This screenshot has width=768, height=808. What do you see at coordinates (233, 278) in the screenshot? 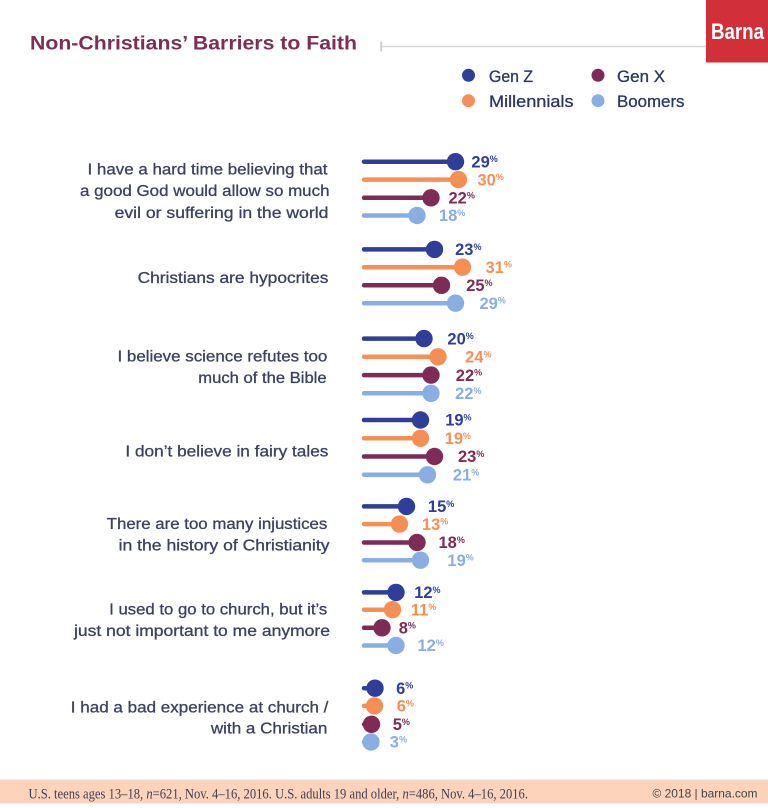
I see `svg-text: Christians are hypocrites` at bounding box center [233, 278].